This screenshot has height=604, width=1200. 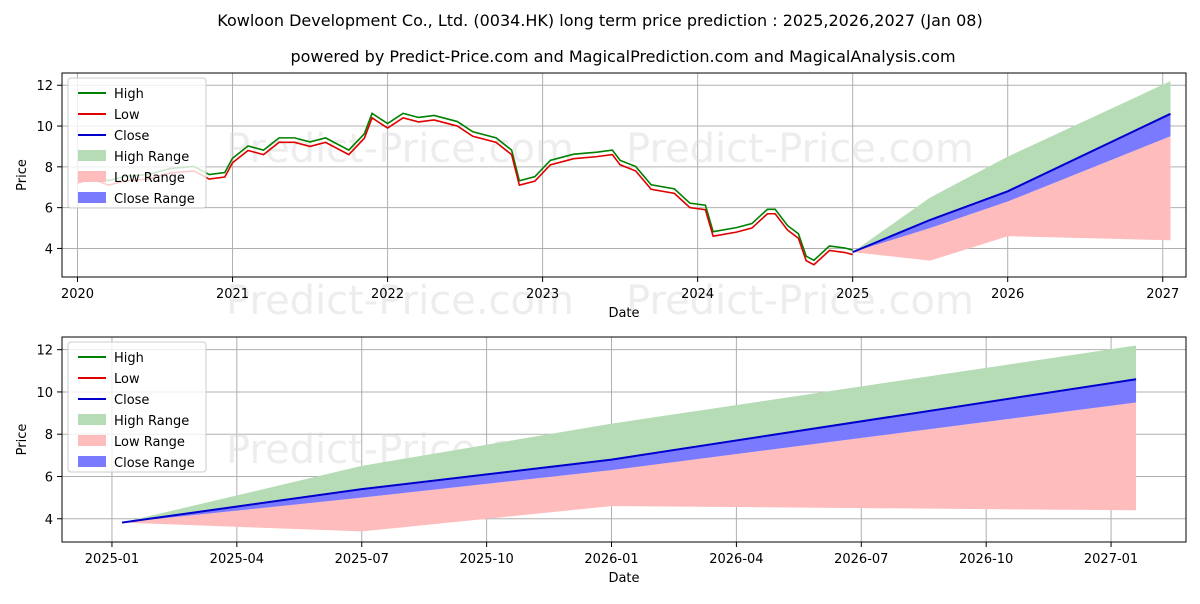 I want to click on x-tick-label: 2020, so click(x=77, y=294).